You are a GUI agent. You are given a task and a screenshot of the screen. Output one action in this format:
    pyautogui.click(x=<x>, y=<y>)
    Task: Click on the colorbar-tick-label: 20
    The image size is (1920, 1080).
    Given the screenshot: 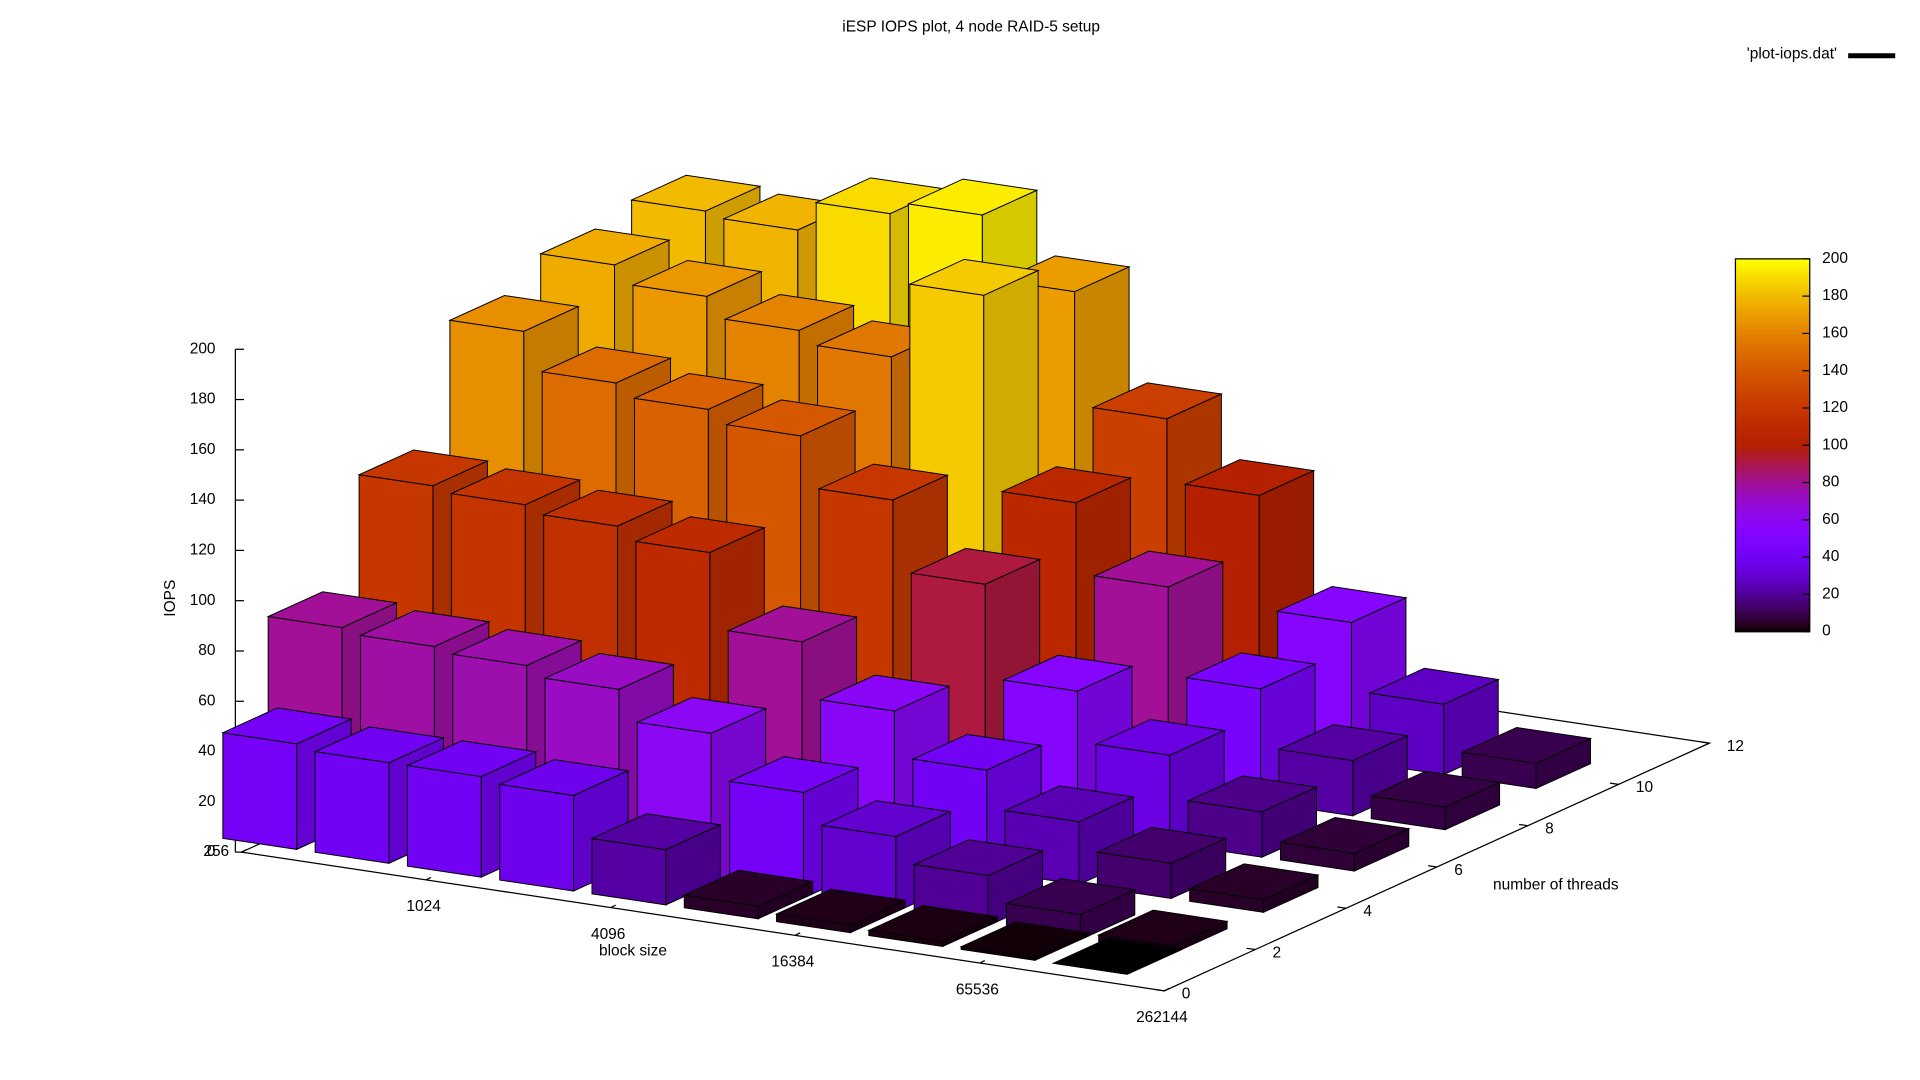 What is the action you would take?
    pyautogui.click(x=1830, y=593)
    